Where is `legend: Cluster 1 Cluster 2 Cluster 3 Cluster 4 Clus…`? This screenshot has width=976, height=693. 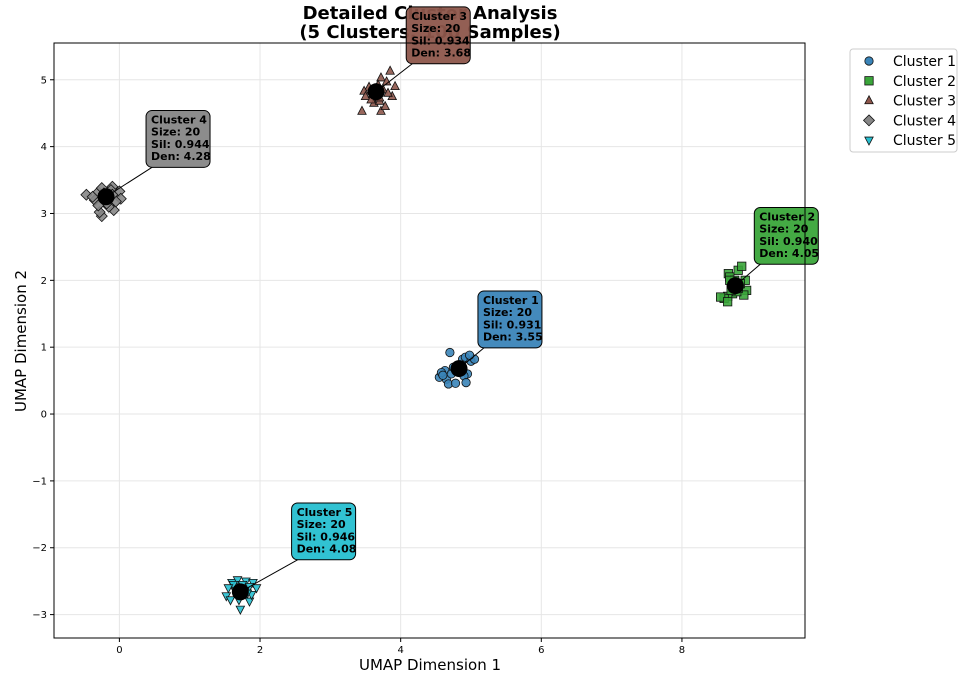
legend: Cluster 1 Cluster 2 Cluster 3 Cluster 4 Clus… is located at coordinates (903, 100).